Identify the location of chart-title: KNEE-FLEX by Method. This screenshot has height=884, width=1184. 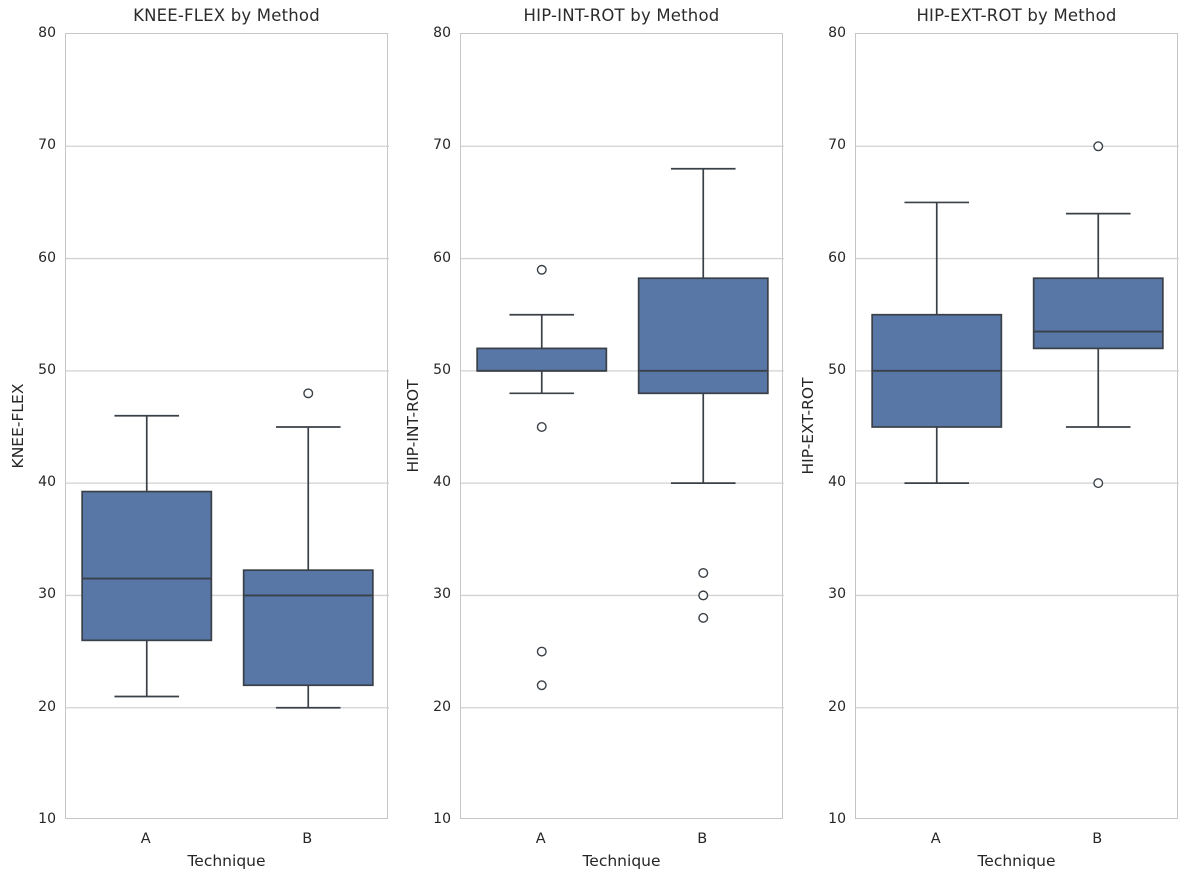
(226, 15).